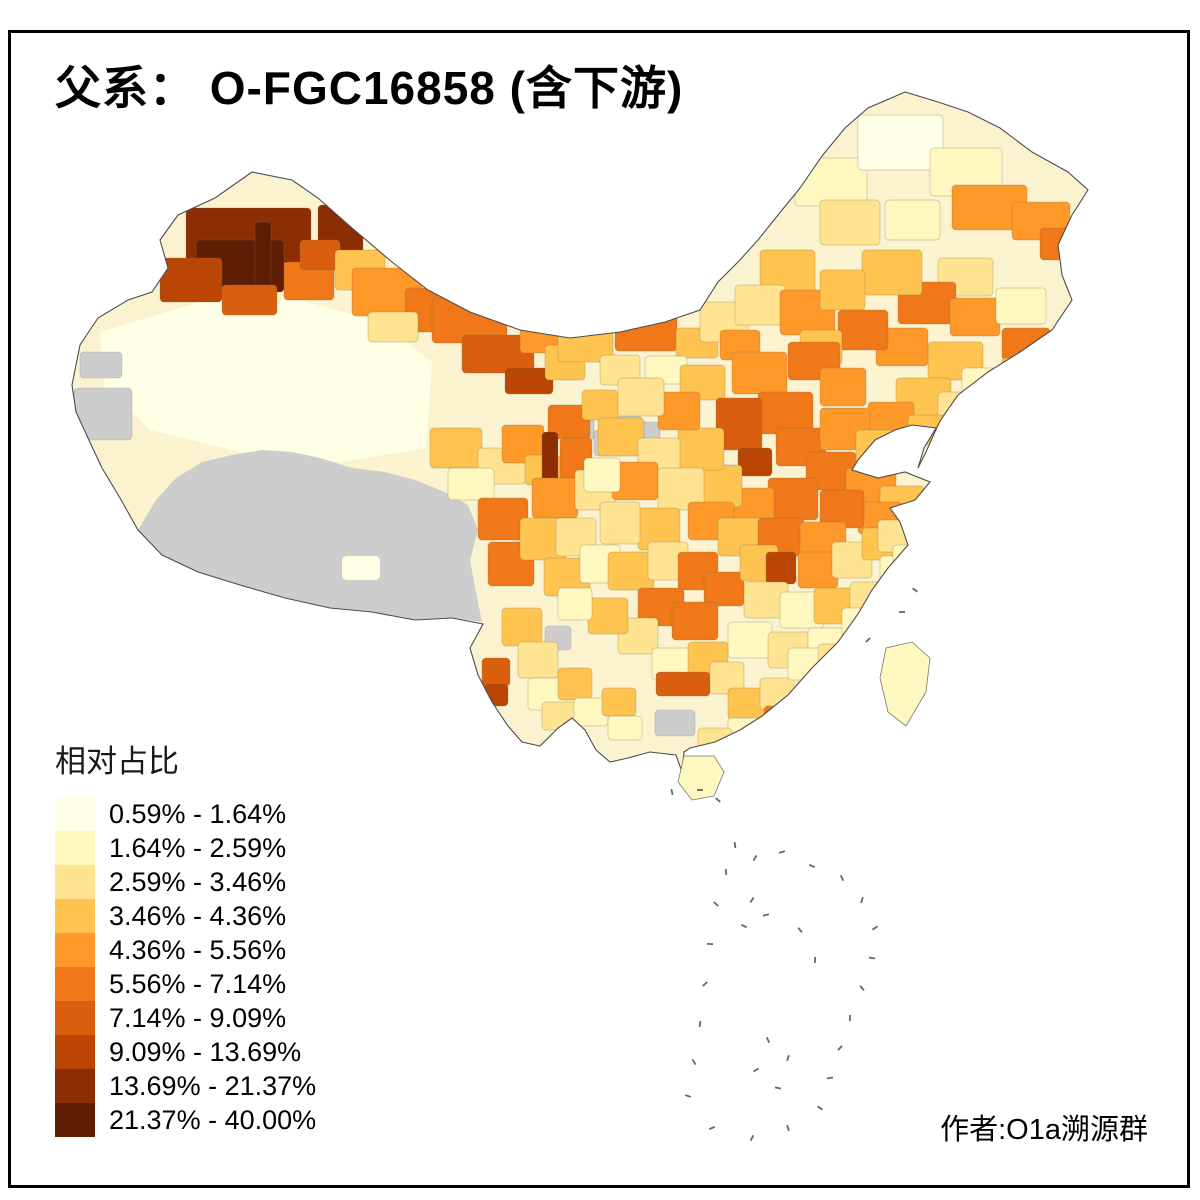 This screenshot has width=1200, height=1200. What do you see at coordinates (185, 1086) in the screenshot?
I see `legend-item: 13.69% - 21.37%` at bounding box center [185, 1086].